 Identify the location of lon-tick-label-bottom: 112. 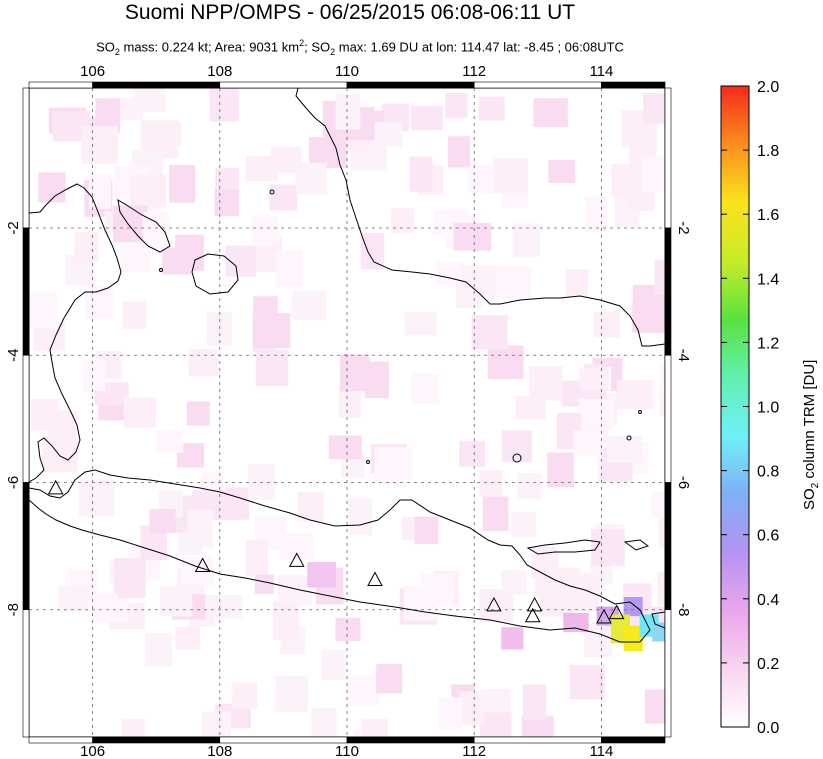
(474, 751).